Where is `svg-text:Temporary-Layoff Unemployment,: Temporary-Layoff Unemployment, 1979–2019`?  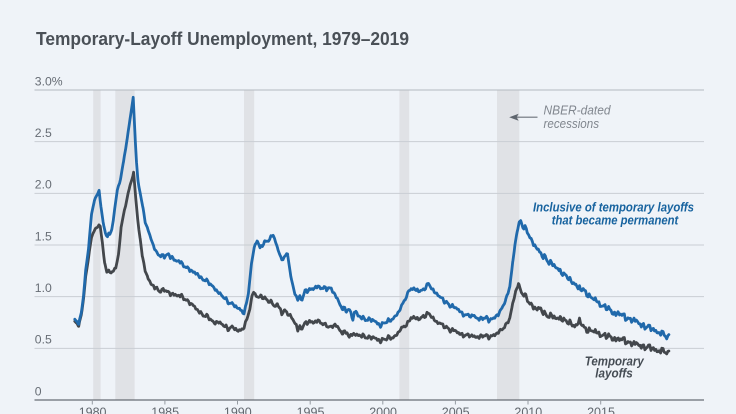
svg-text:Temporary-Layoff Unemployment,: Temporary-Layoff Unemployment, 1979–2019 is located at coordinates (222, 39).